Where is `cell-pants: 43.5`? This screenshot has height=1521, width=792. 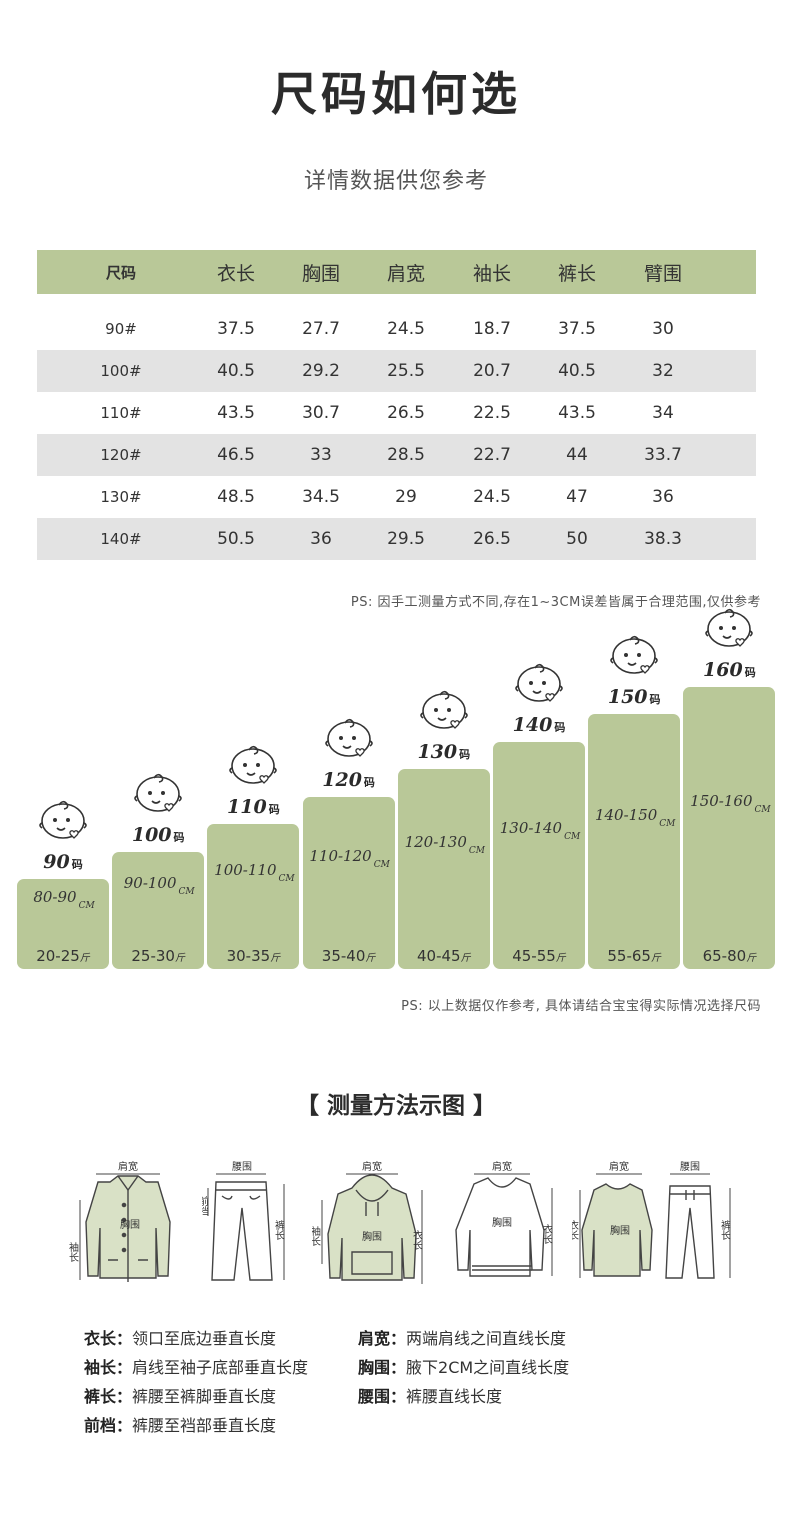 cell-pants: 43.5 is located at coordinates (577, 413).